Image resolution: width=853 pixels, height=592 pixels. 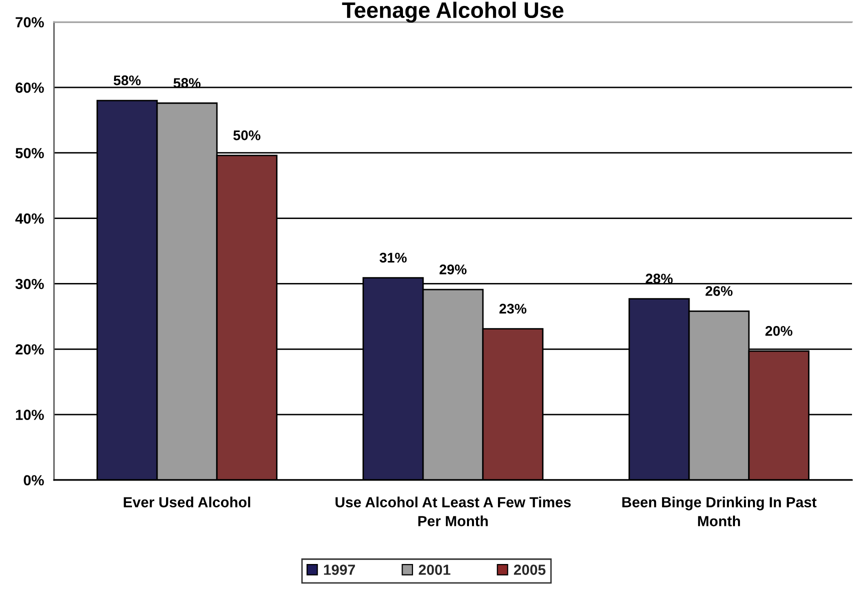 I want to click on x-tick-label: Use Alcohol At Least A Few Times Per Month, so click(x=453, y=511).